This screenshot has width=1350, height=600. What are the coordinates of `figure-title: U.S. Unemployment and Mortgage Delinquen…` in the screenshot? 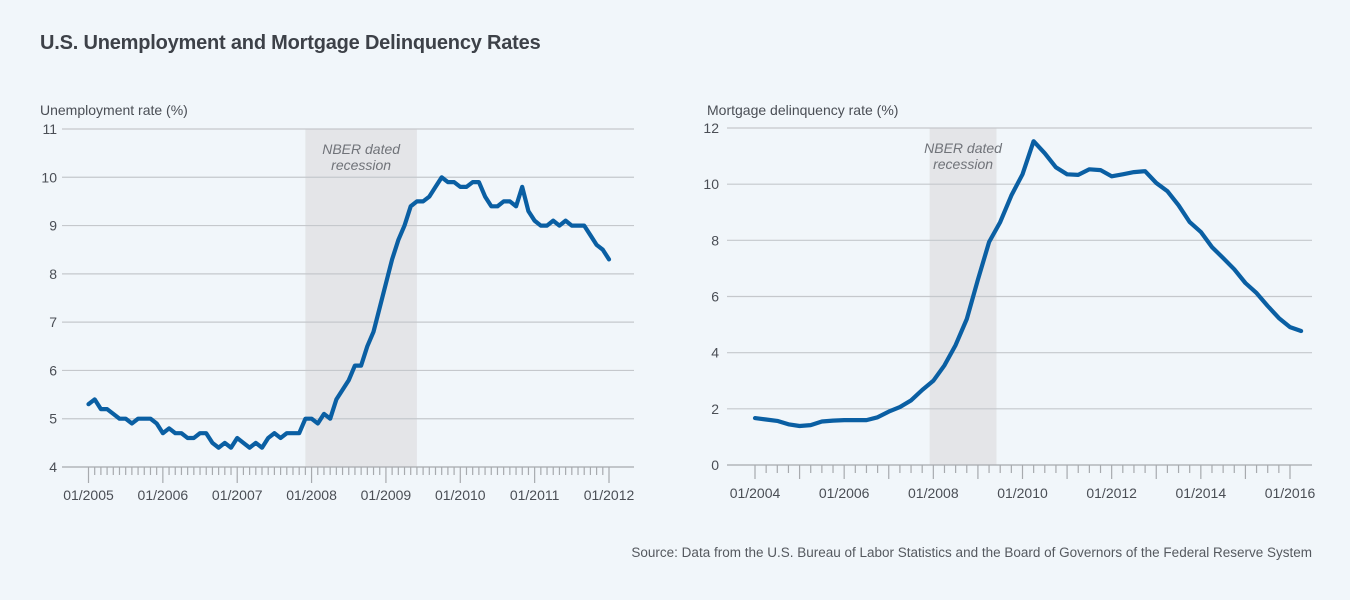 It's located at (290, 43).